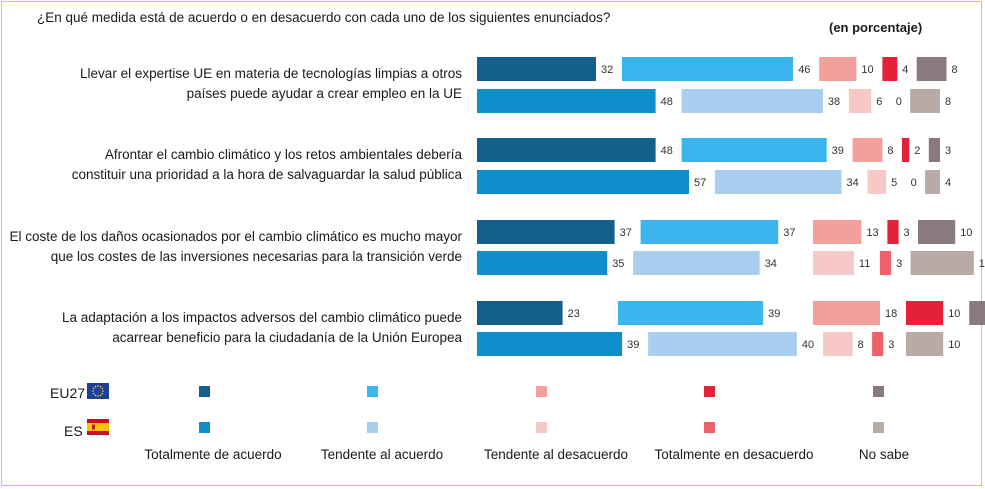  Describe the element at coordinates (966, 233) in the screenshot. I see `no-sabe-eu27-bar-3-label: 10` at that location.